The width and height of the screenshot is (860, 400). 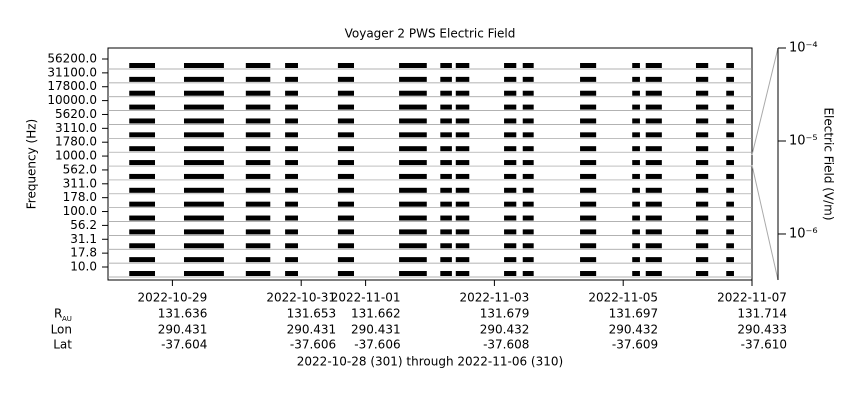 What do you see at coordinates (83, 267) in the screenshot?
I see `y-tick-label: 10.0` at bounding box center [83, 267].